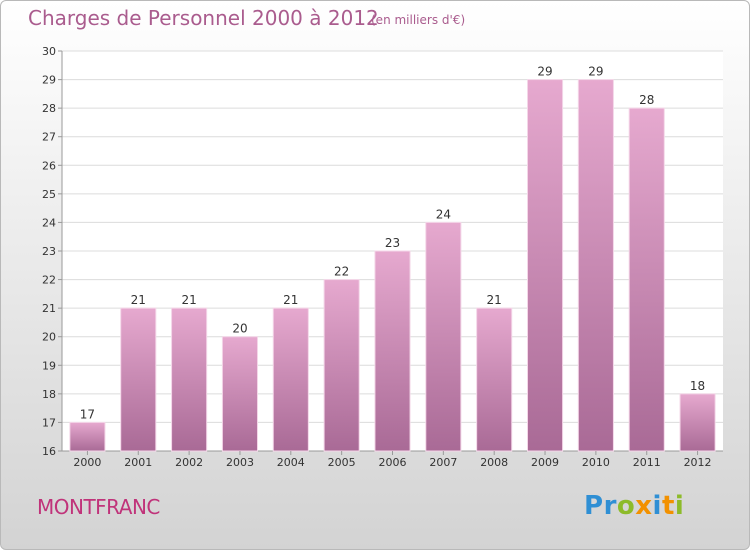 This screenshot has width=750, height=550. Describe the element at coordinates (290, 300) in the screenshot. I see `value-label-2004: 21` at that location.